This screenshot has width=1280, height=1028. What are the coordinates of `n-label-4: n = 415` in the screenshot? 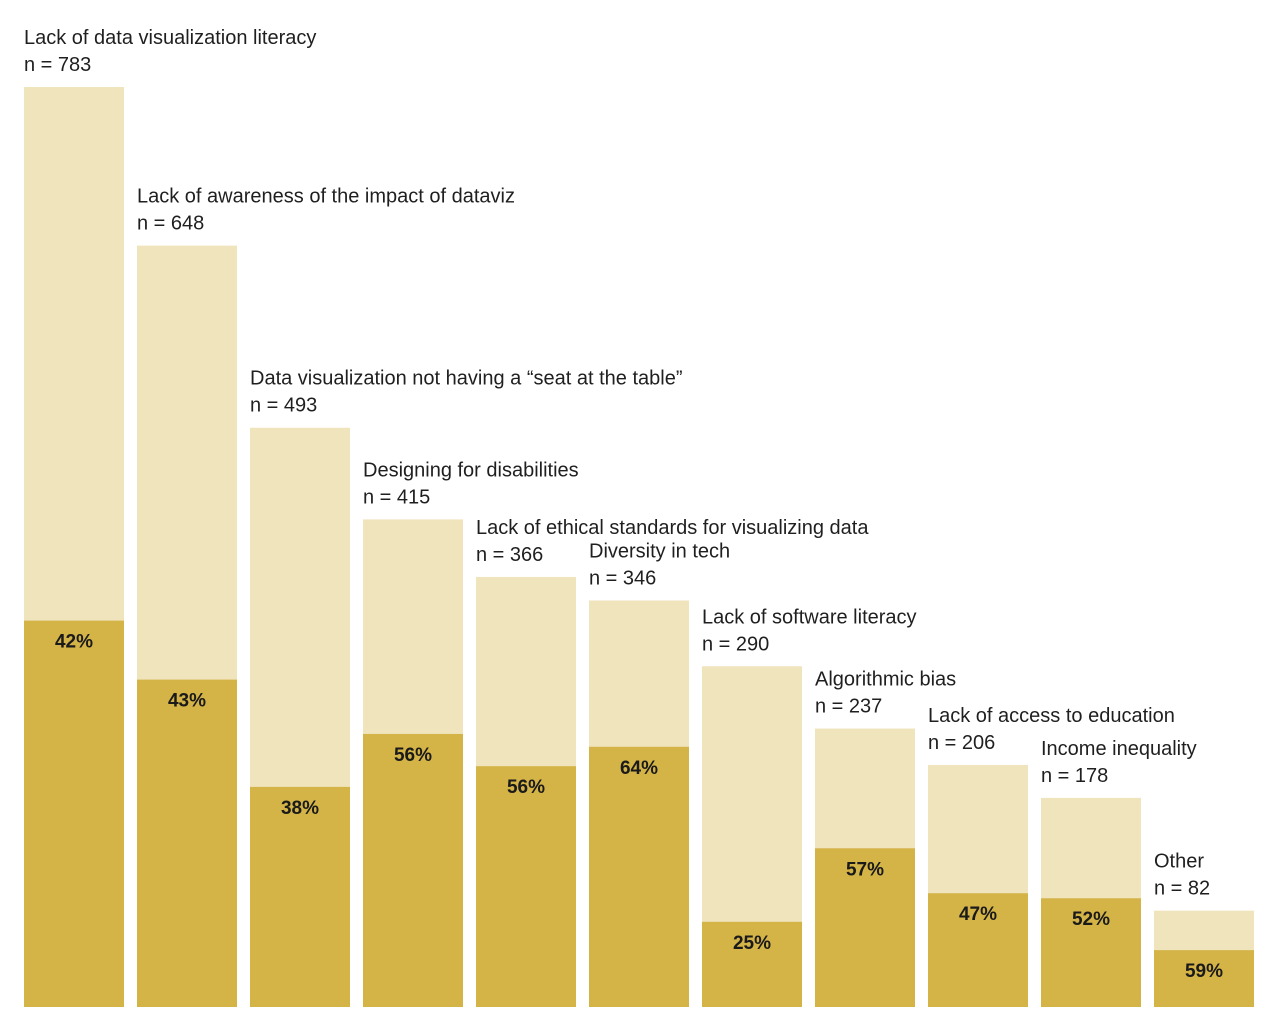 It's located at (396, 497).